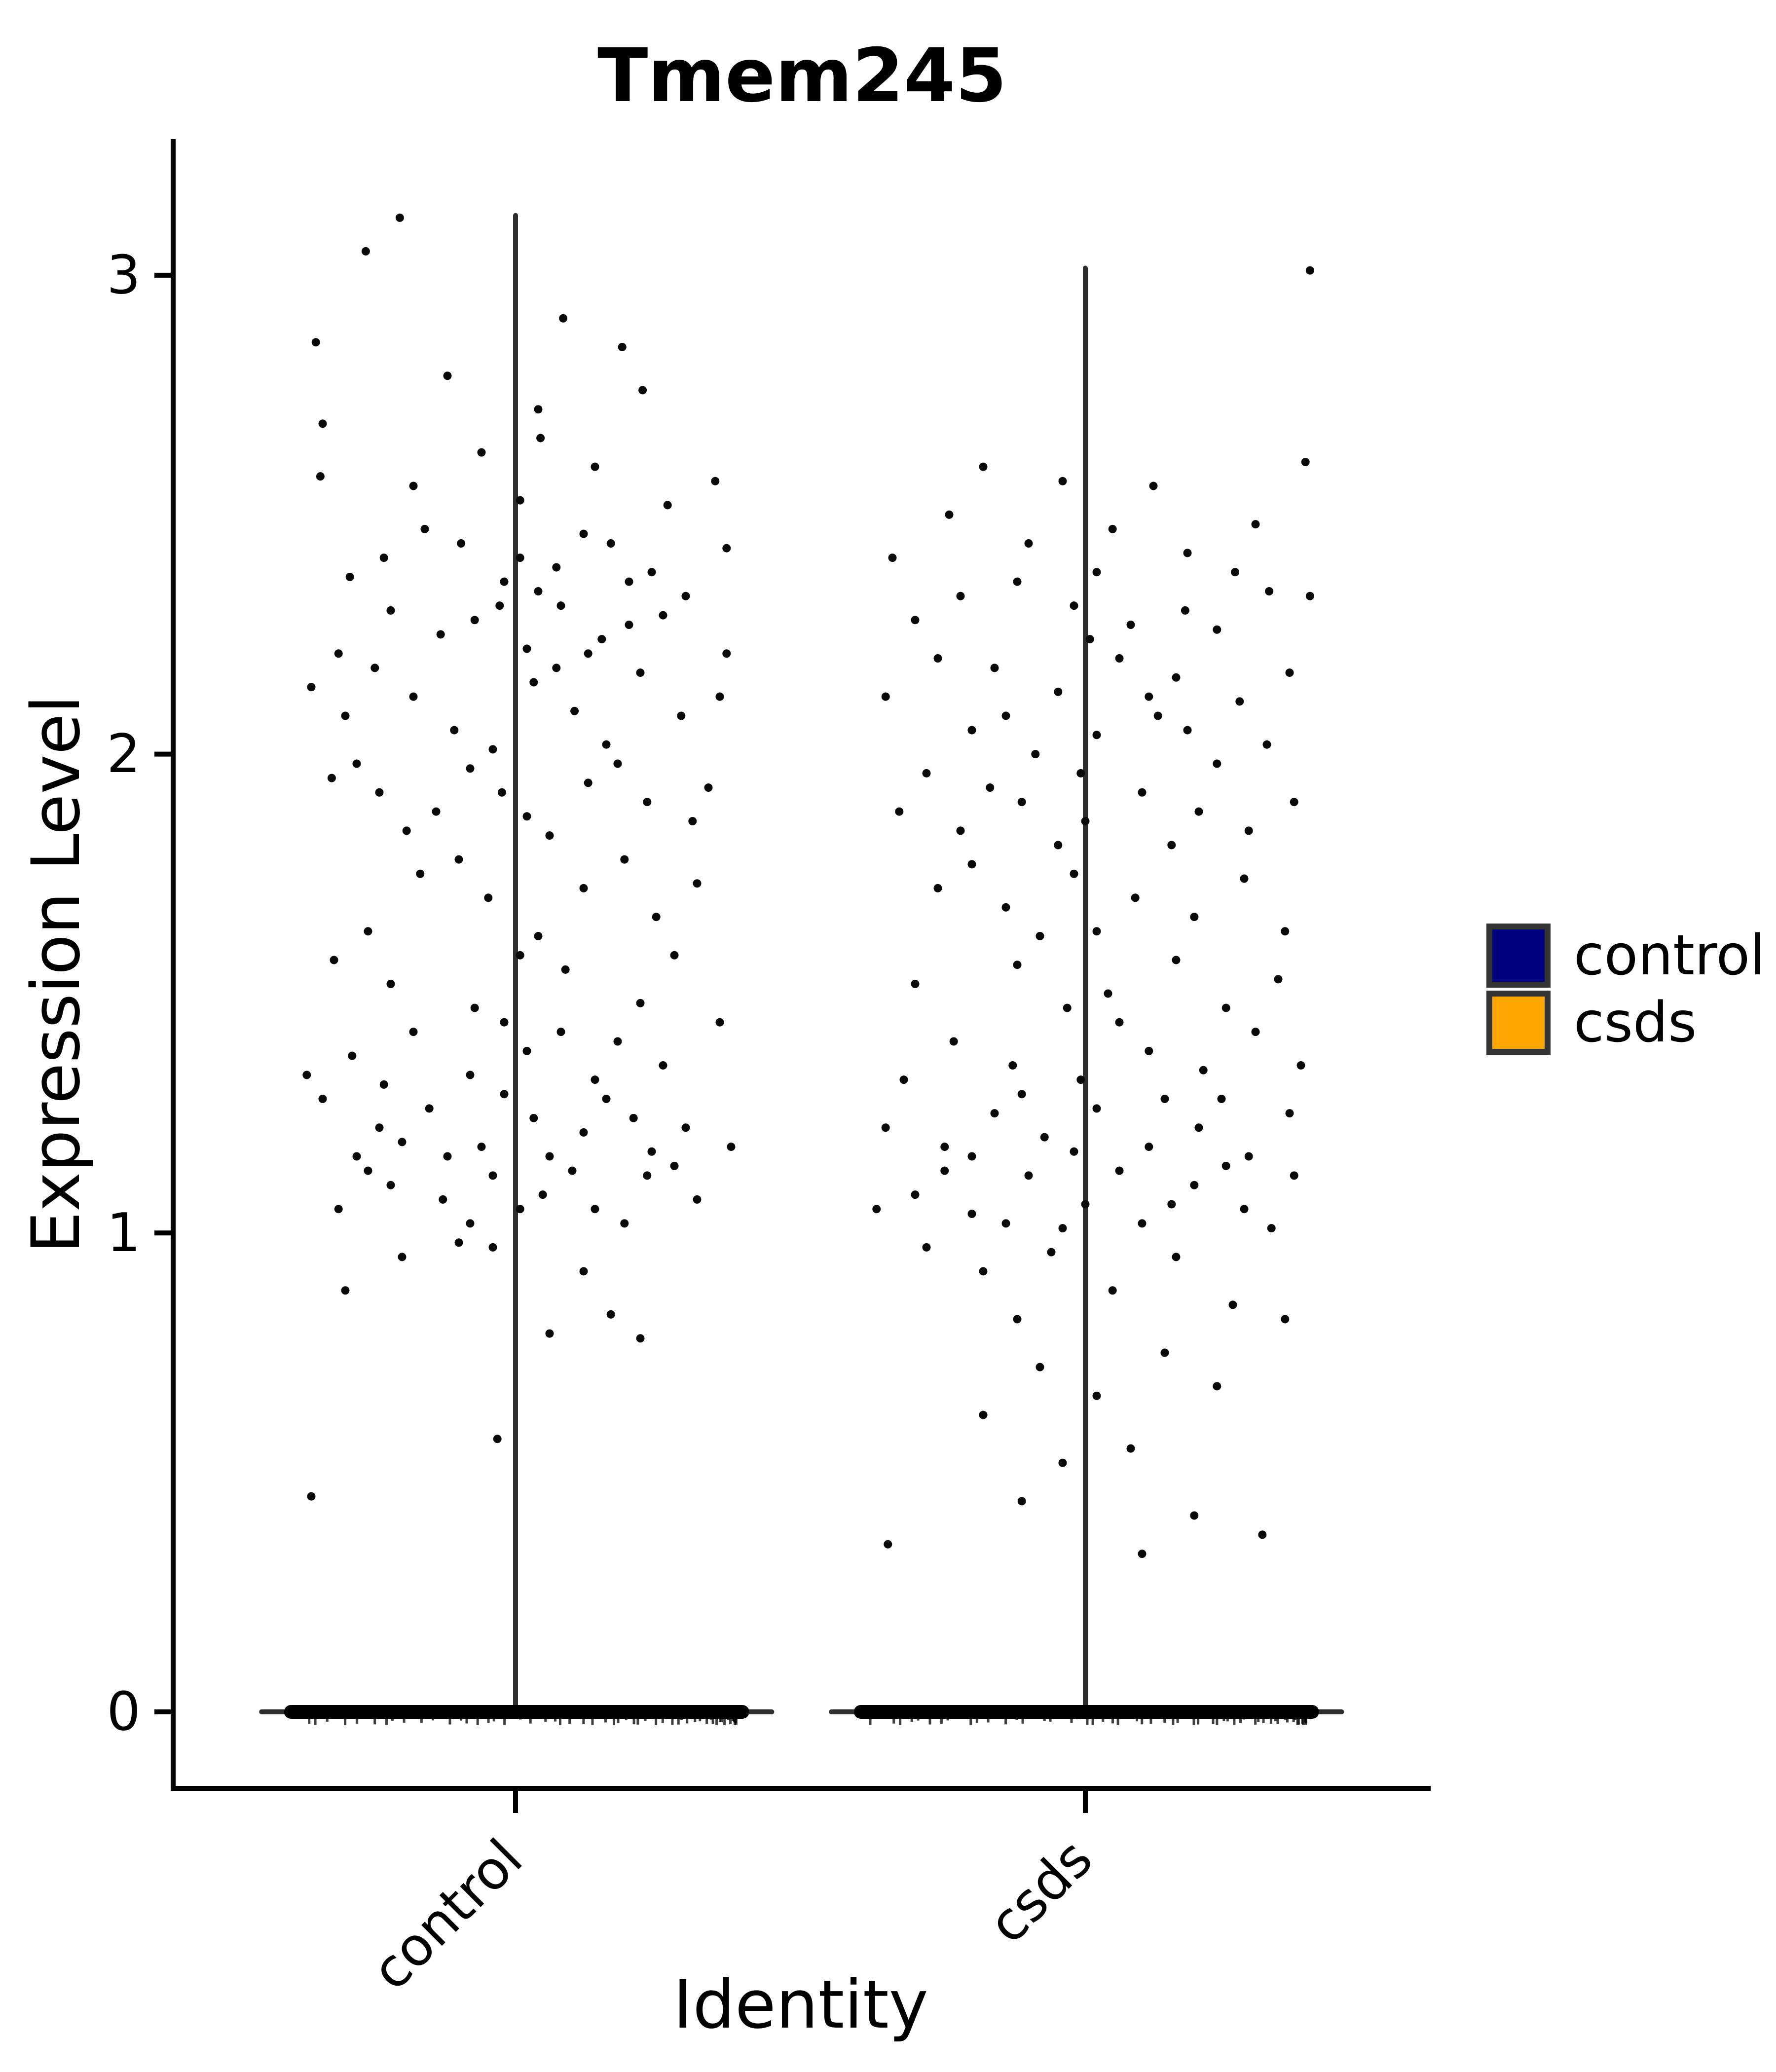 Image resolution: width=1776 pixels, height=2072 pixels. I want to click on violin-spike-csds, so click(1085, 989).